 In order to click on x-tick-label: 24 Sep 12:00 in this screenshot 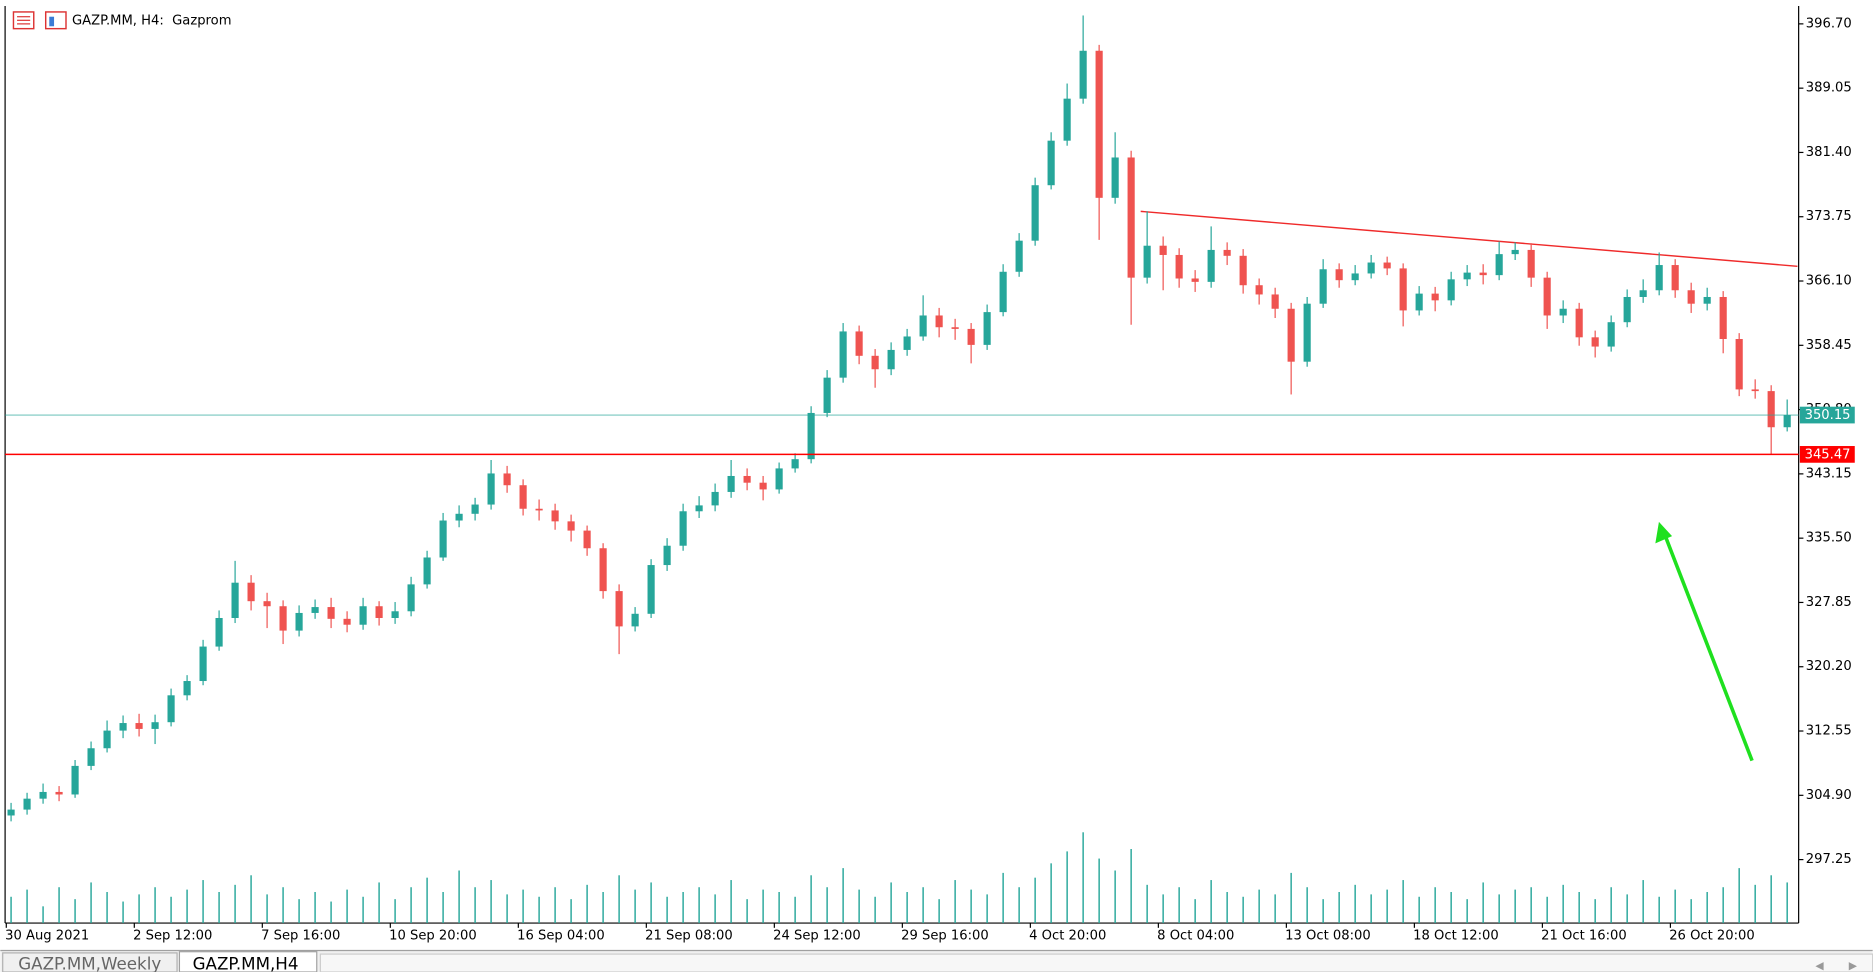, I will do `click(817, 936)`.